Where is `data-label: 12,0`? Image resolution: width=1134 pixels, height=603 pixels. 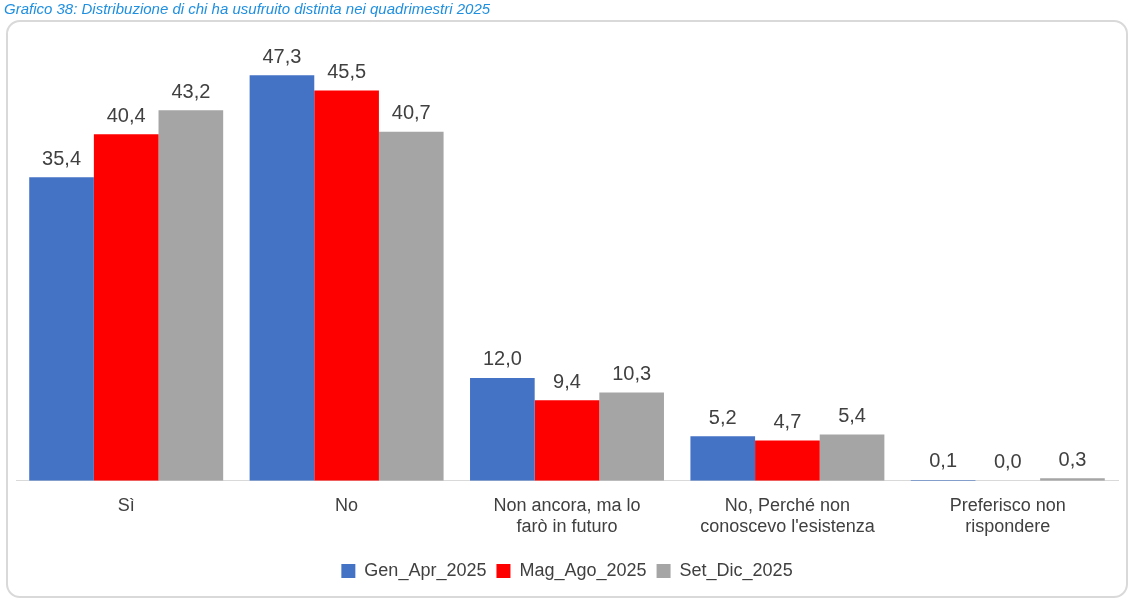
data-label: 12,0 is located at coordinates (502, 358).